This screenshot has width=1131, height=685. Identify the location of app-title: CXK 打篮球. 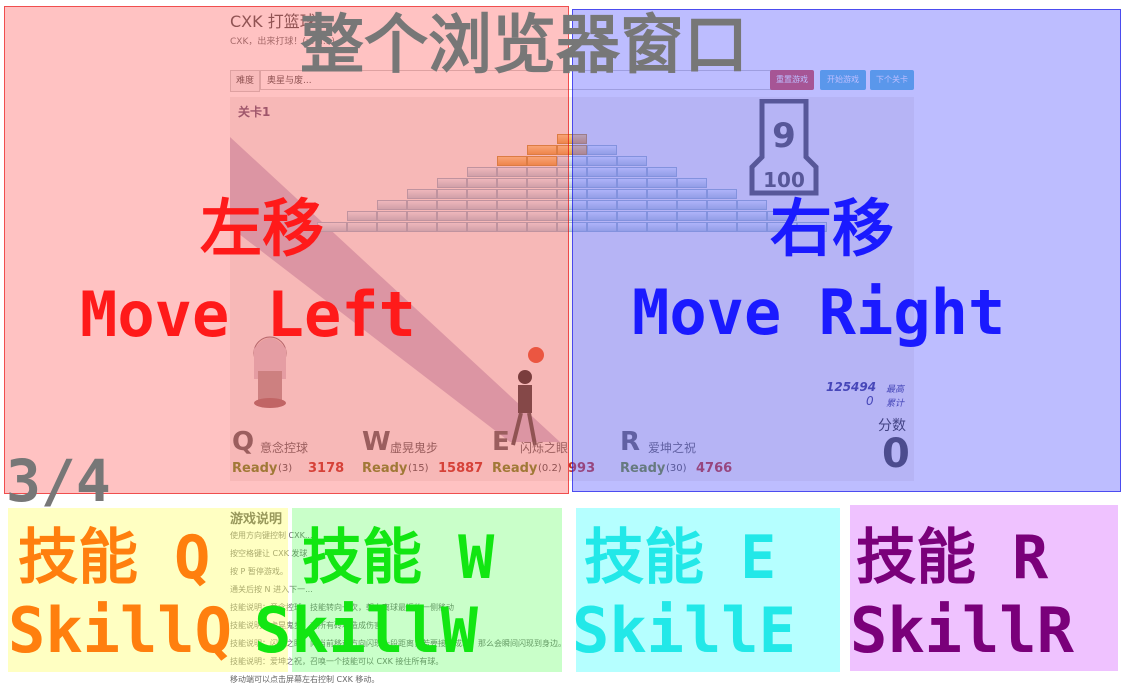
(273, 21).